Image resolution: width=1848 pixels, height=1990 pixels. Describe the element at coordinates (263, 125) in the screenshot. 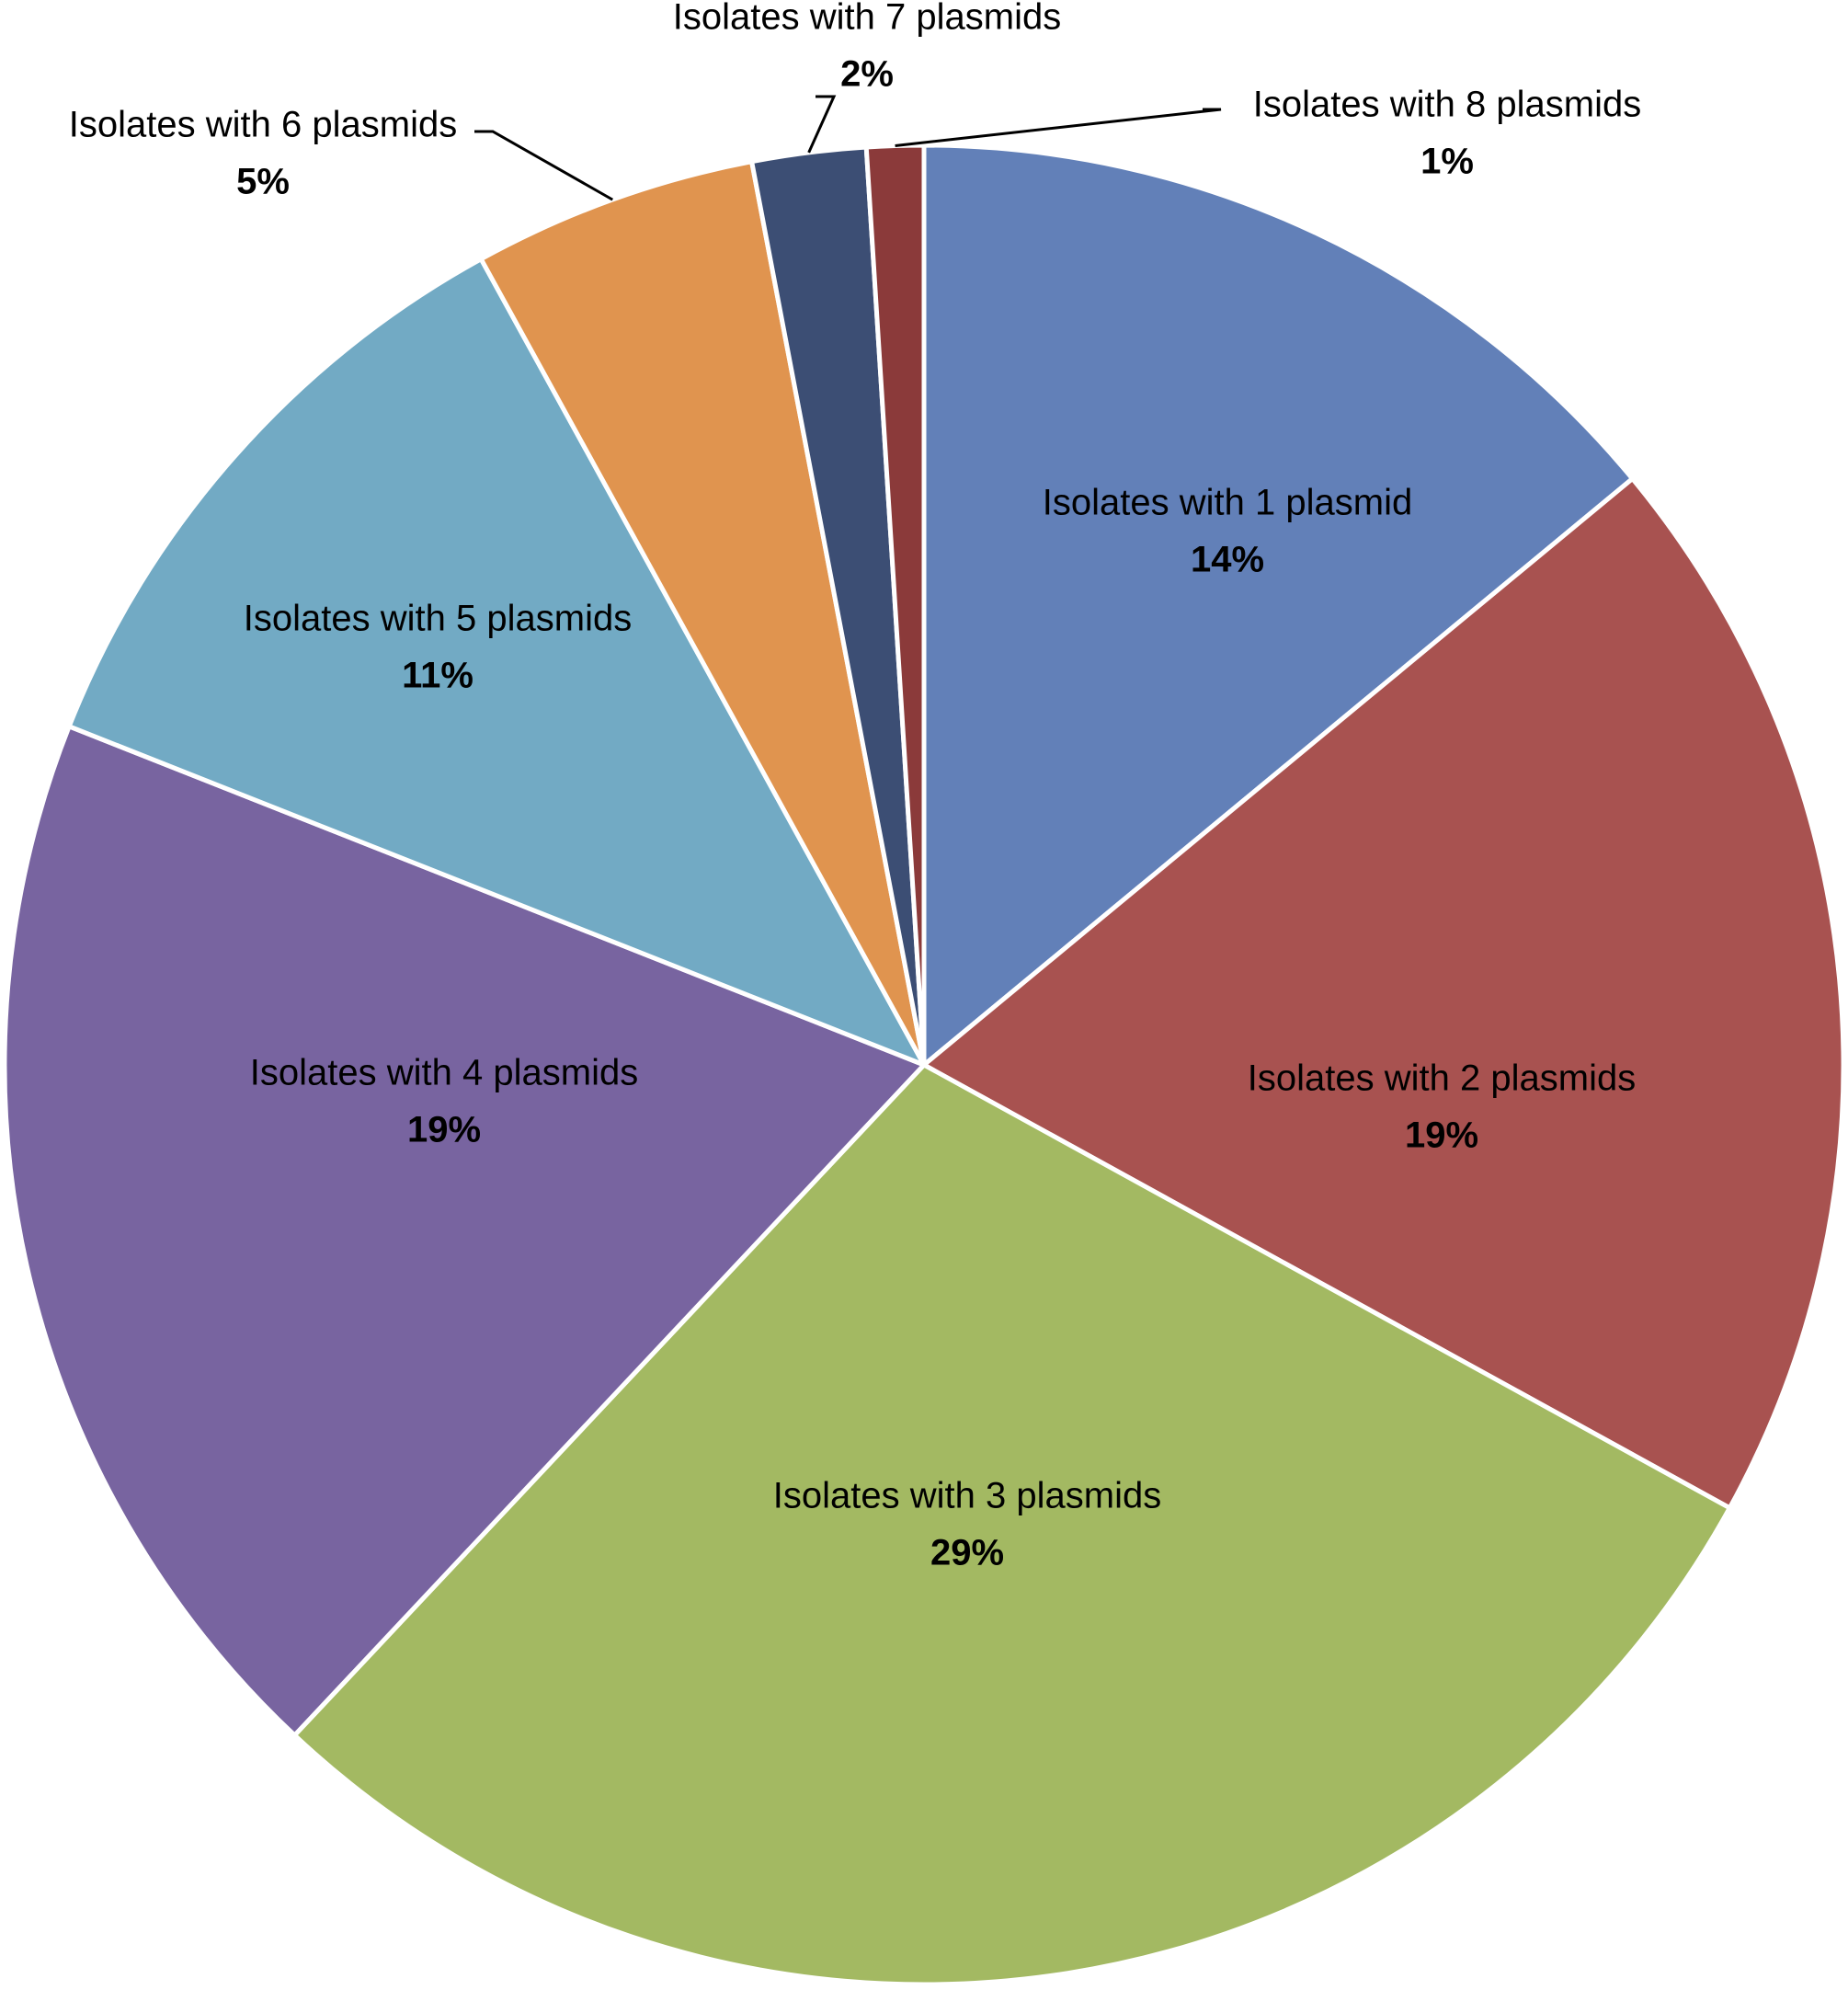

I see `slice-label: Isolates with 6 plasmids` at that location.